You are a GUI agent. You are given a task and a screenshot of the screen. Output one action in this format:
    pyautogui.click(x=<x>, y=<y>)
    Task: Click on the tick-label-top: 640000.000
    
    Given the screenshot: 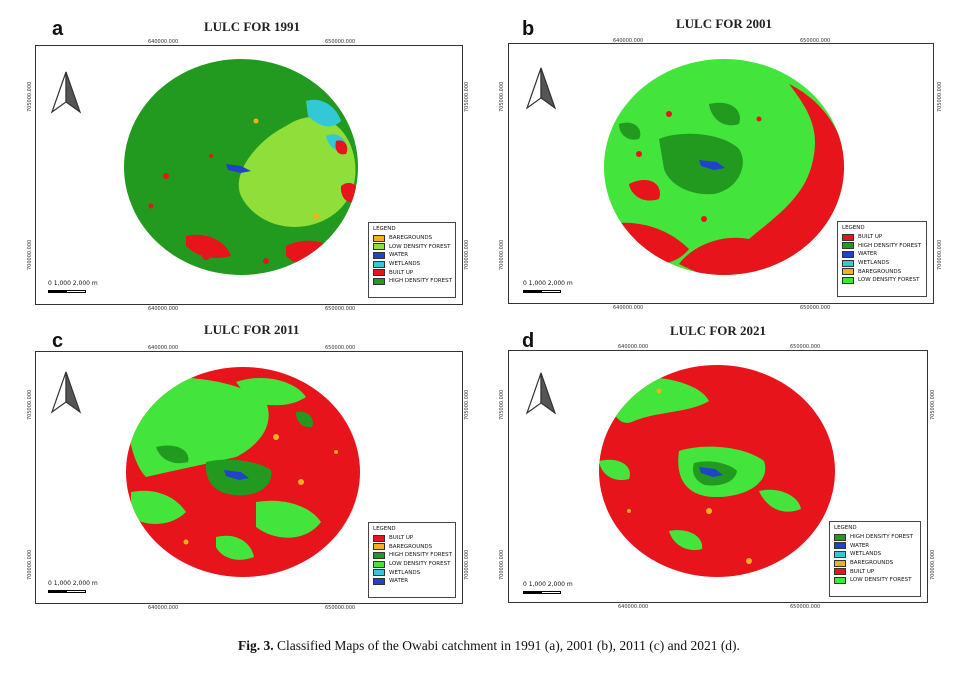 What is the action you would take?
    pyautogui.click(x=633, y=347)
    